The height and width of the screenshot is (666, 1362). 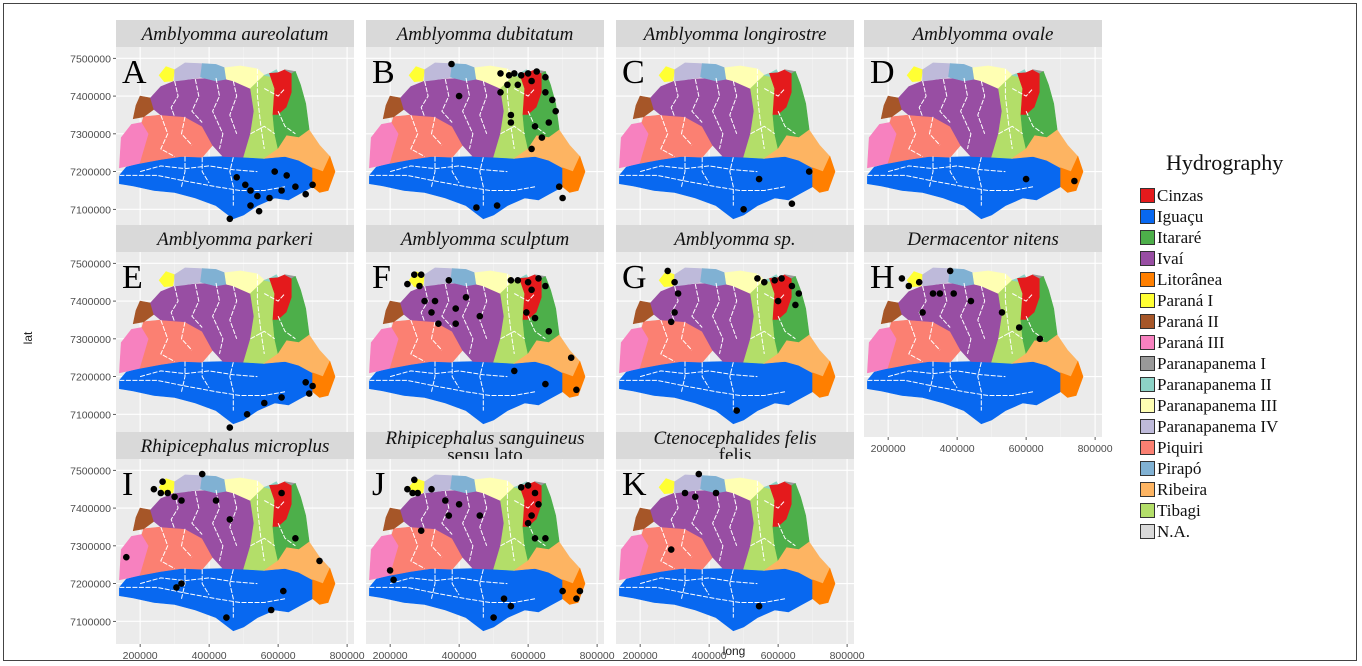 What do you see at coordinates (982, 34) in the screenshot?
I see `facet-strip-label: Amblyomma ovale` at bounding box center [982, 34].